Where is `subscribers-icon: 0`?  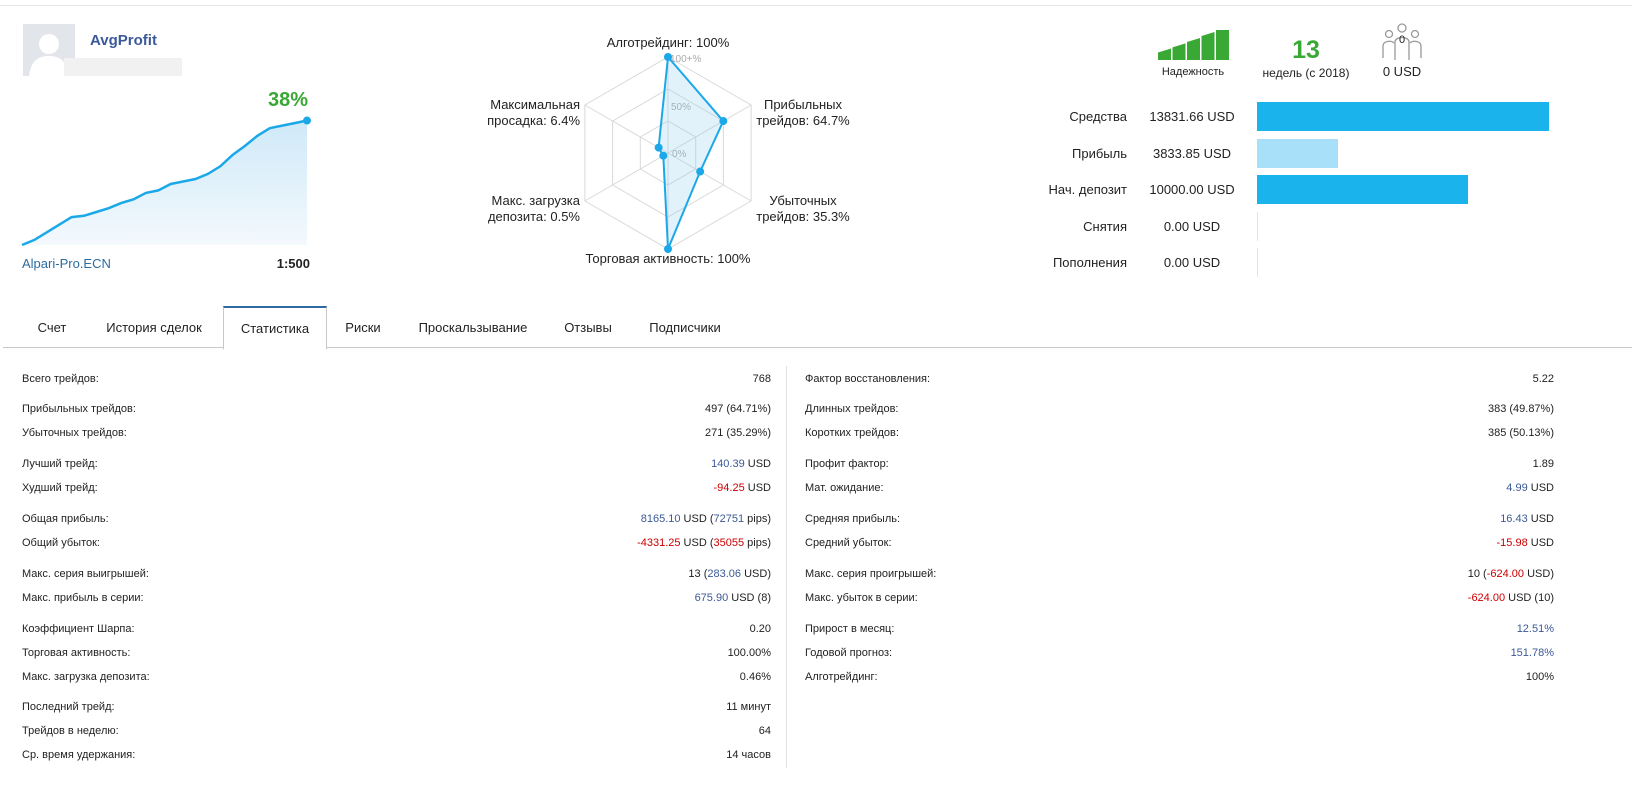
subscribers-icon: 0 is located at coordinates (1402, 42).